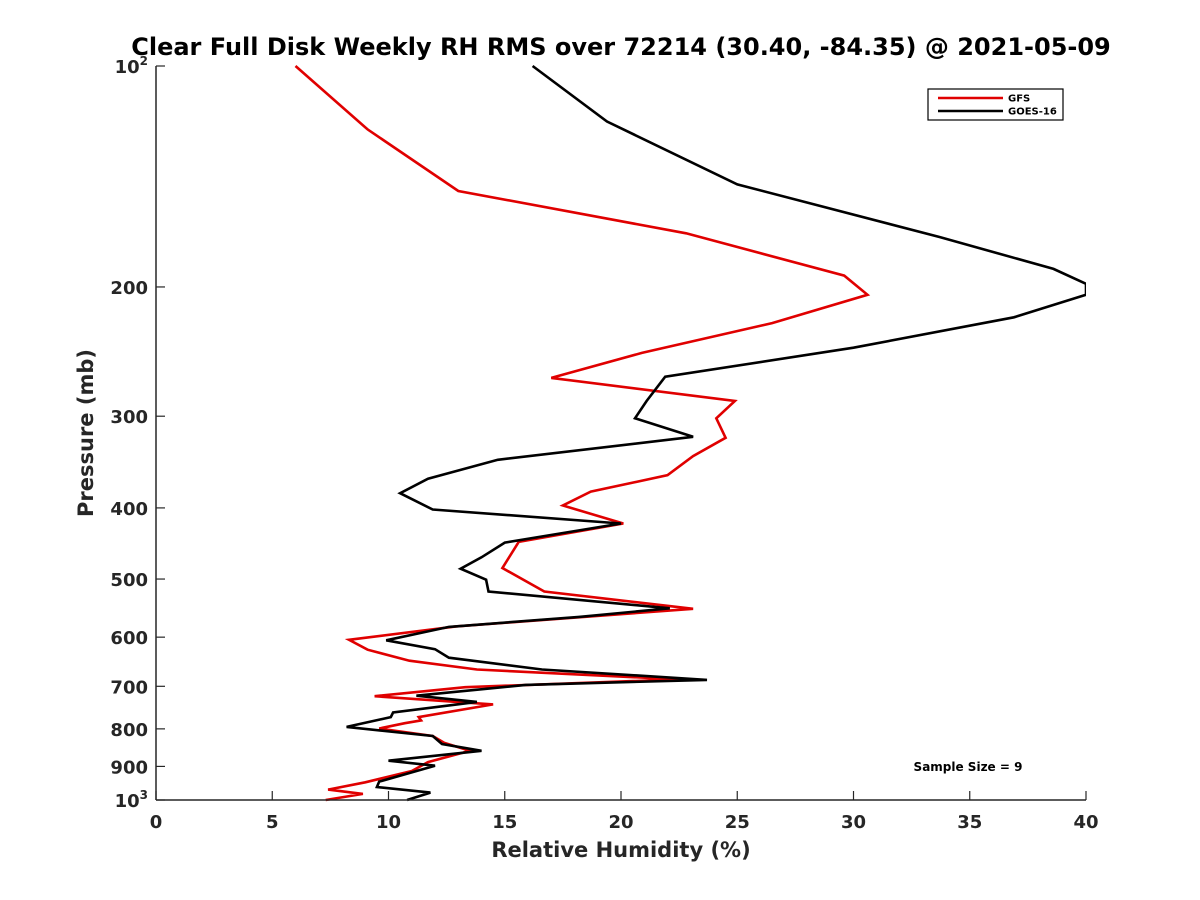 The height and width of the screenshot is (900, 1200). I want to click on x-tick-label: 15, so click(504, 822).